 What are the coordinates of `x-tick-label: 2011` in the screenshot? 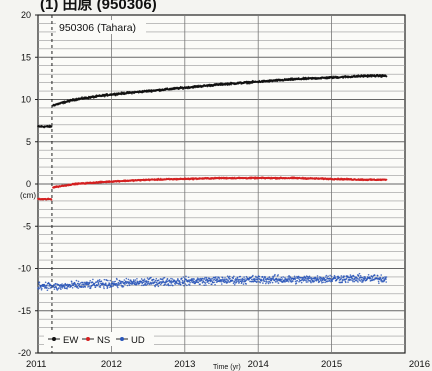 It's located at (36, 364).